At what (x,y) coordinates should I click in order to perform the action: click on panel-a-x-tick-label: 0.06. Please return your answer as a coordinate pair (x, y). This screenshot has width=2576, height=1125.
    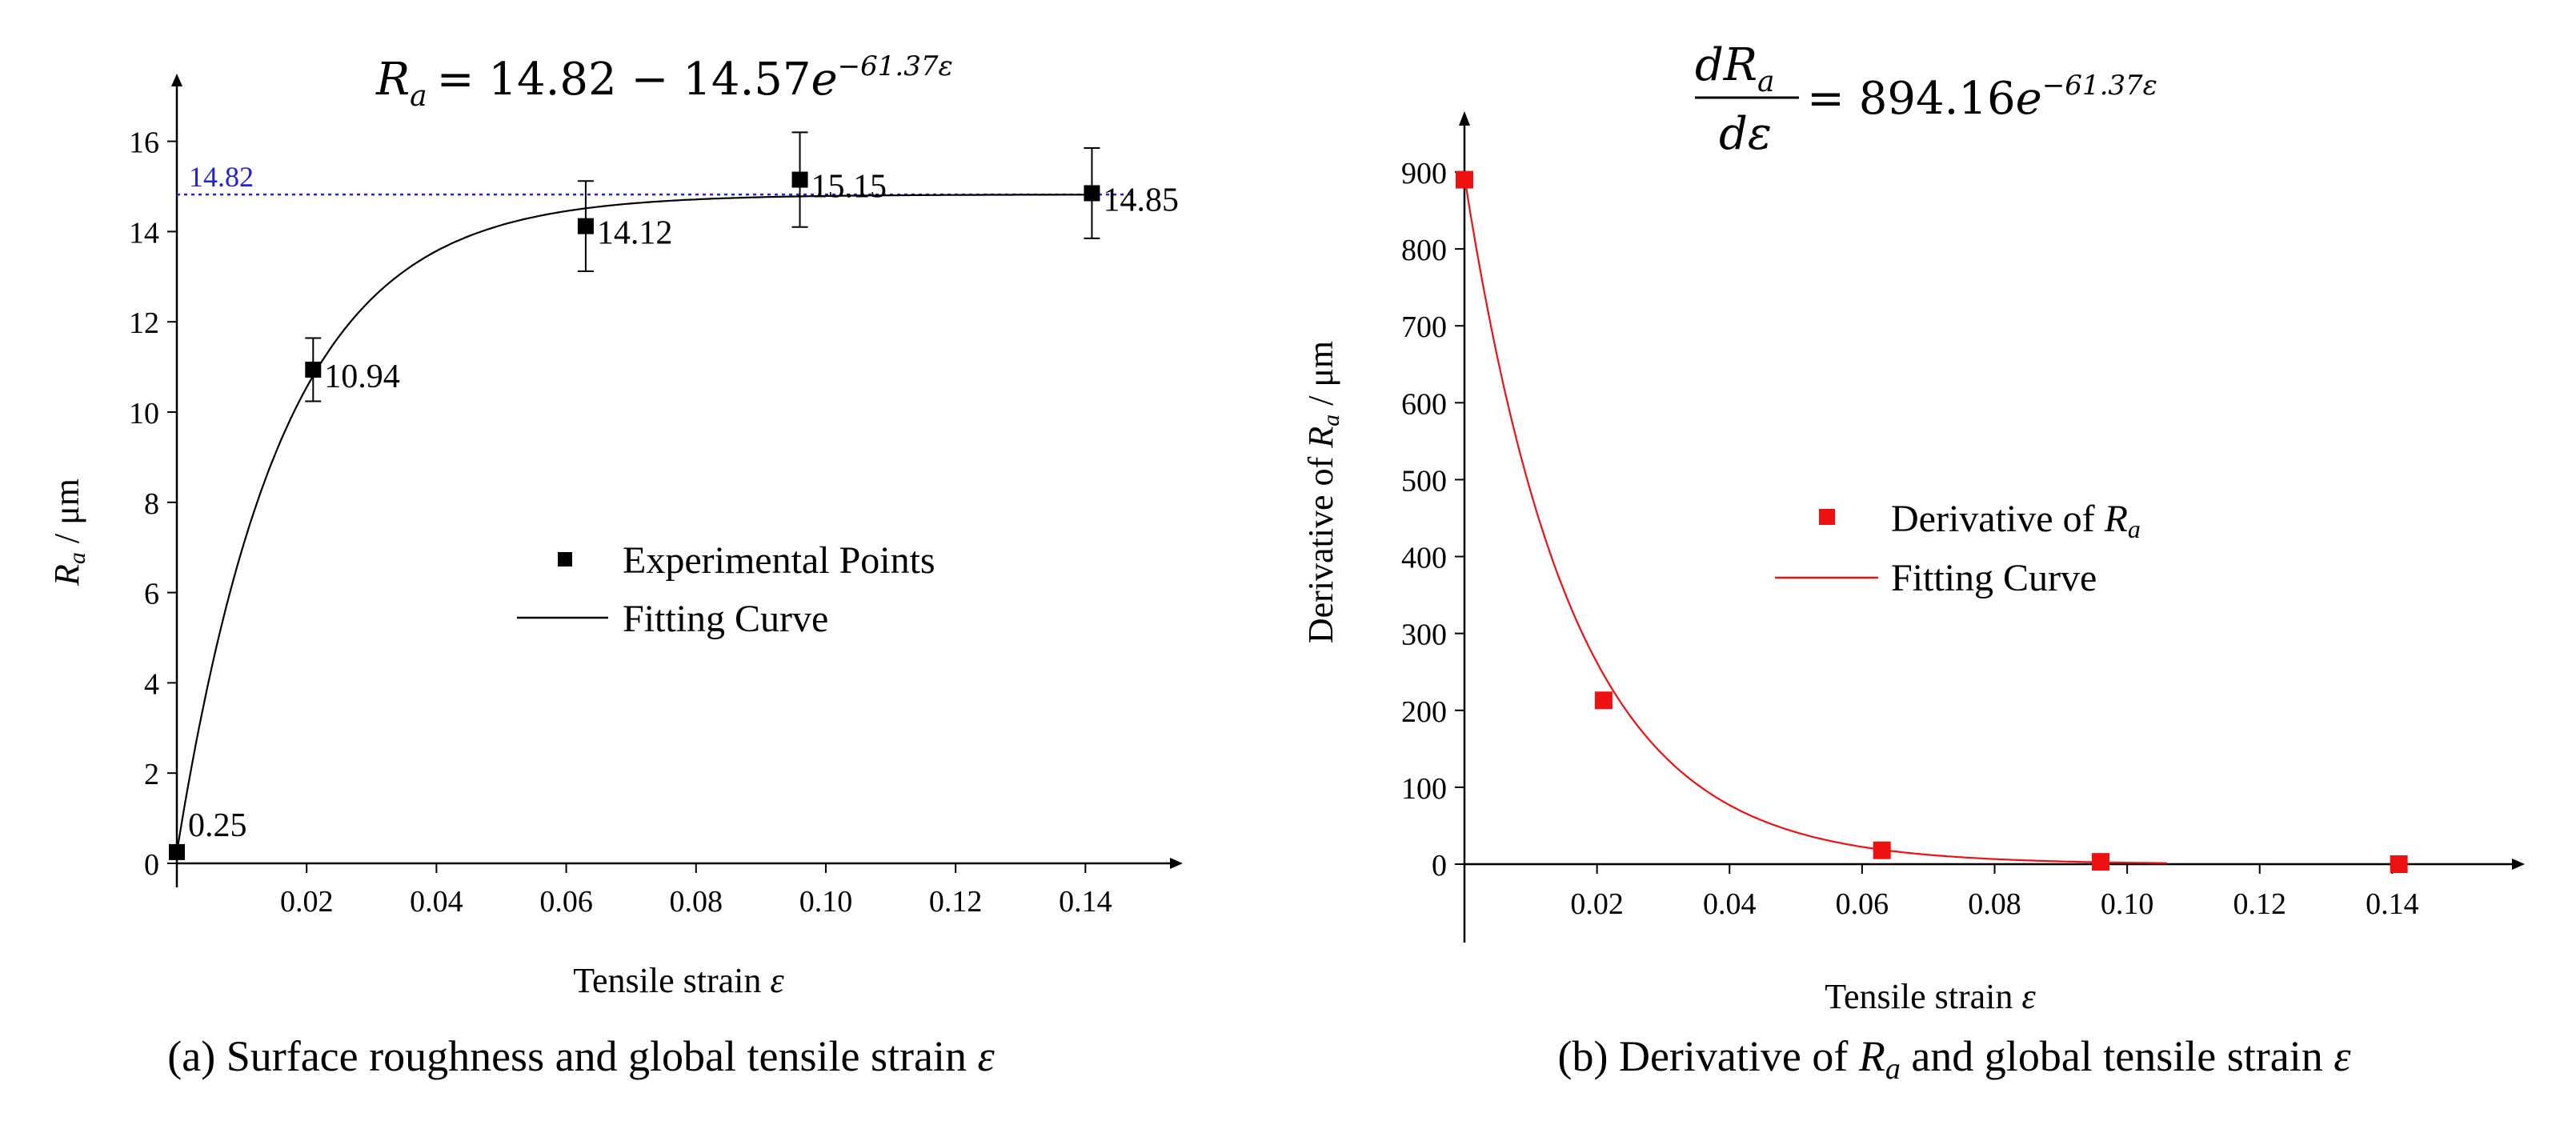
    Looking at the image, I should click on (566, 902).